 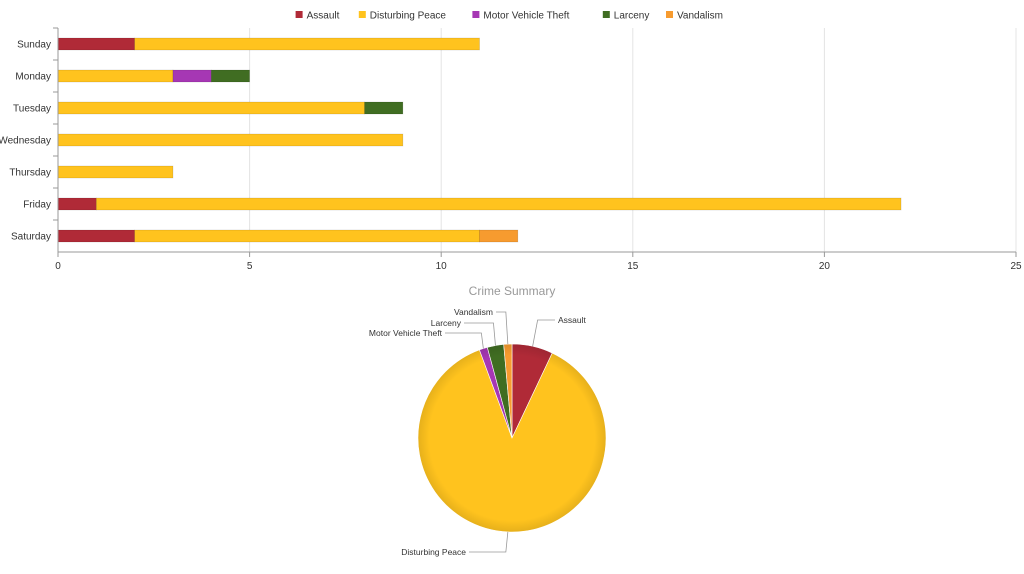 What do you see at coordinates (559, 331) in the screenshot?
I see `pie-label-group-assault: Assault` at bounding box center [559, 331].